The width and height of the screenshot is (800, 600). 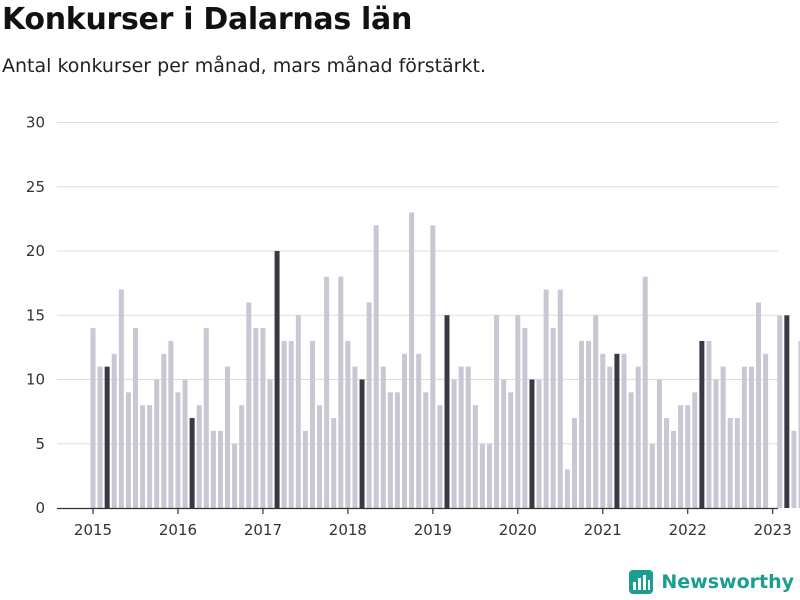 I want to click on y-tick-label: 20, so click(x=35, y=251).